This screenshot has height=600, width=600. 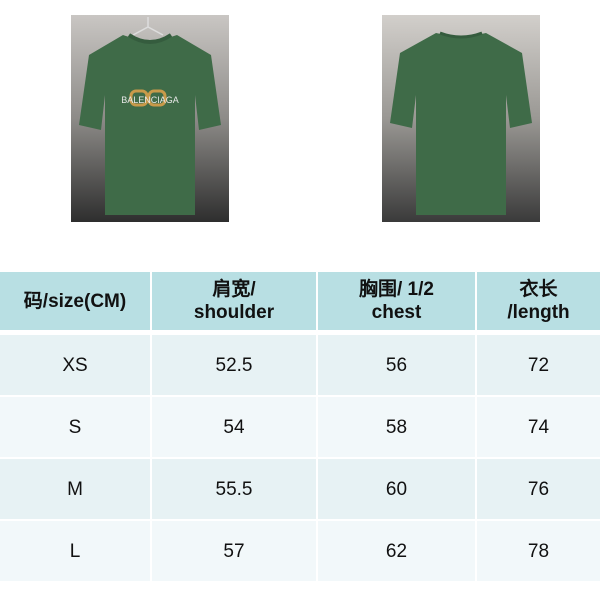 I want to click on tshirt-front-image: BALENCIAGA, so click(x=150, y=118).